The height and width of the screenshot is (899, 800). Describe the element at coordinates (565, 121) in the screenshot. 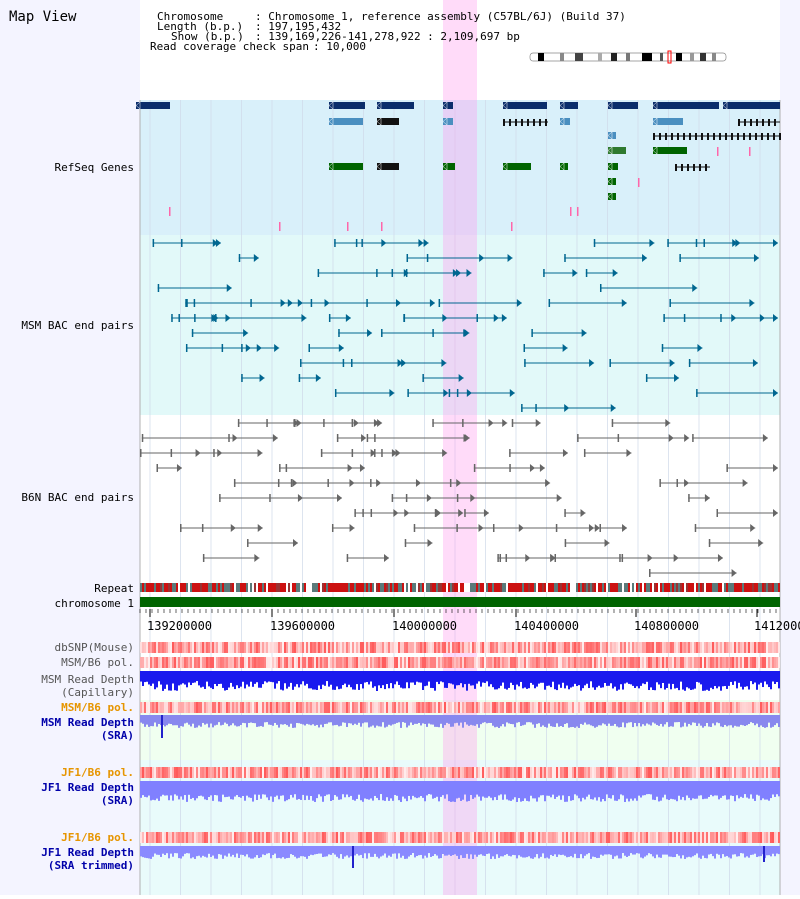

I see `refseq-gene-box` at that location.